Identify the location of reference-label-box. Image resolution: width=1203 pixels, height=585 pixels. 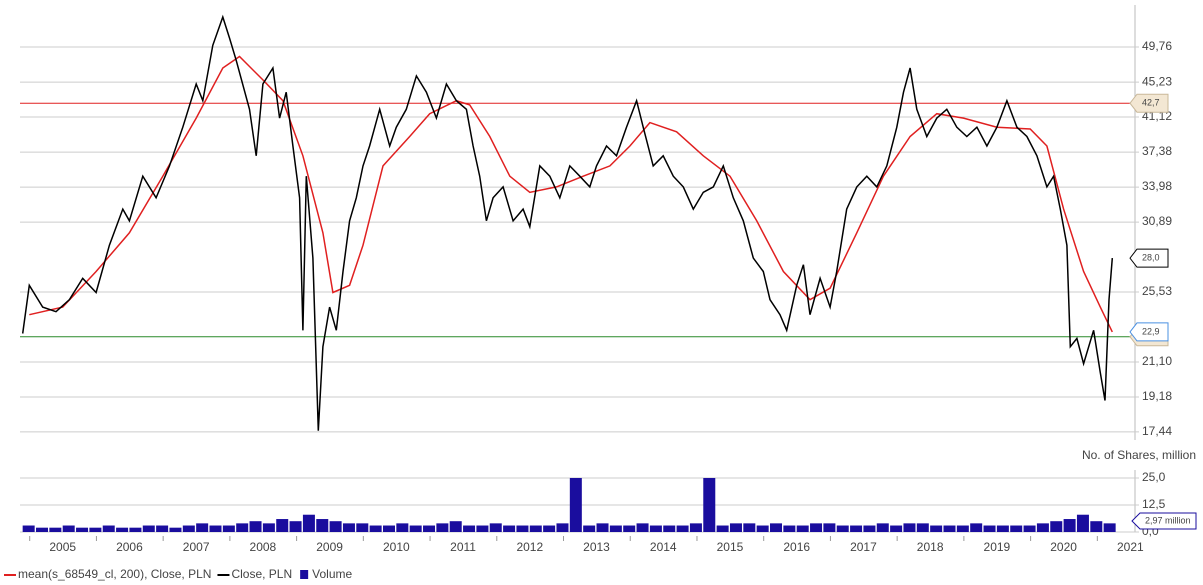
(1149, 103).